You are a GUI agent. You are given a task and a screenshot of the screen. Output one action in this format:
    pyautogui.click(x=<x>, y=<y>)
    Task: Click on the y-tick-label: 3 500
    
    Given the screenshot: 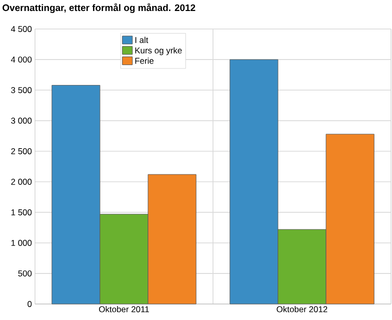 What is the action you would take?
    pyautogui.click(x=21, y=90)
    